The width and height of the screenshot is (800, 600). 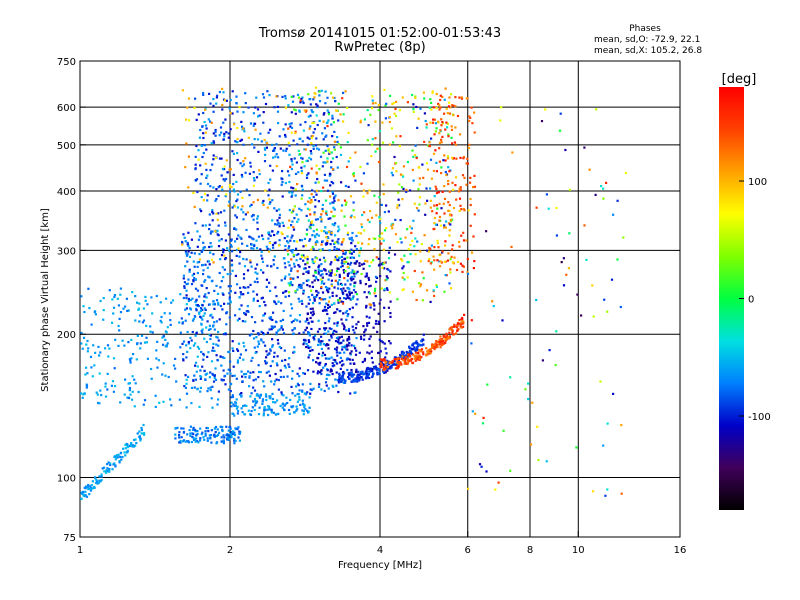 What do you see at coordinates (648, 51) in the screenshot?
I see `phase-stats-x: mean, sd,X: 105.2, 26.8` at bounding box center [648, 51].